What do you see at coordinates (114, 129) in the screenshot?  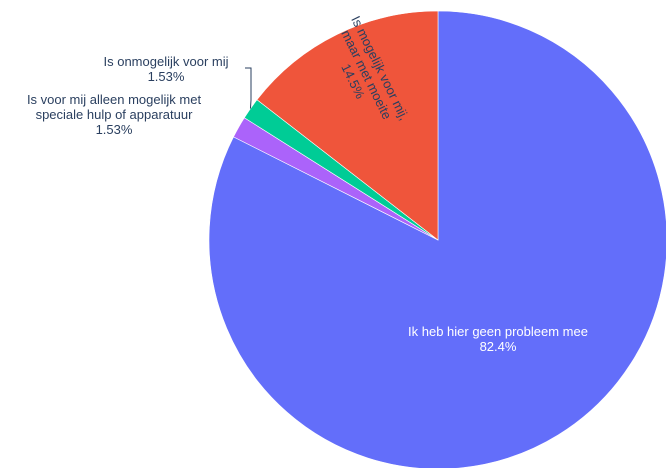 I see `slice-label-1-line: 1.53%` at bounding box center [114, 129].